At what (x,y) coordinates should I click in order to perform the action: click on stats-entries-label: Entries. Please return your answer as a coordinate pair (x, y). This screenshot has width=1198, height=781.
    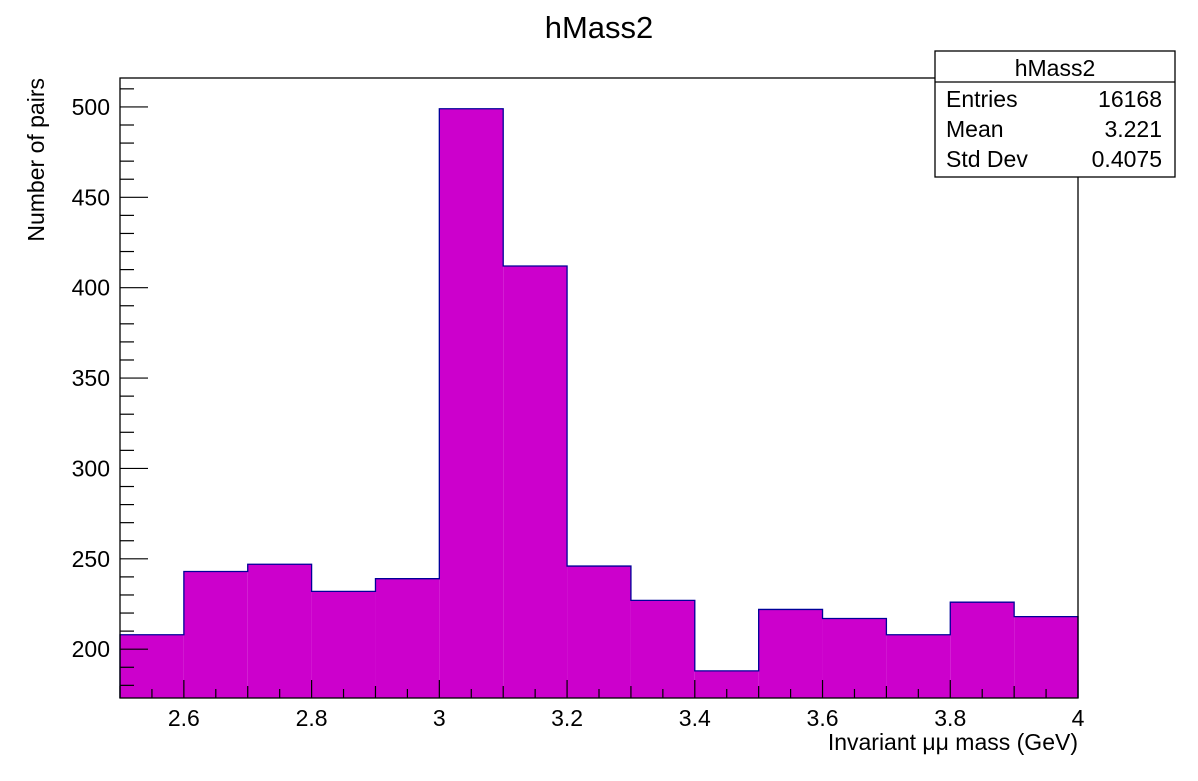
    Looking at the image, I should click on (982, 99).